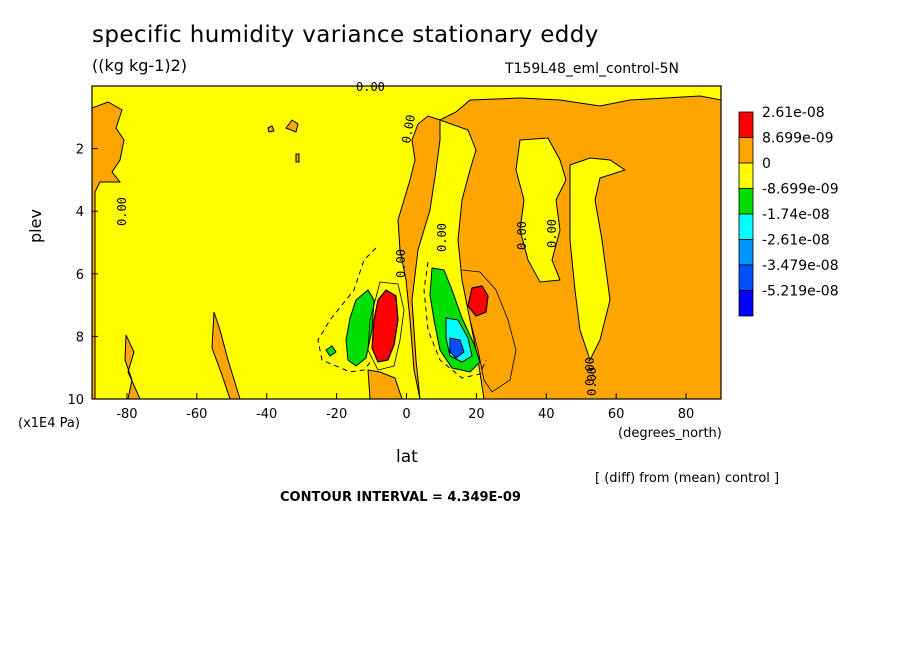  What do you see at coordinates (126, 414) in the screenshot?
I see `x-tick-label: -80` at bounding box center [126, 414].